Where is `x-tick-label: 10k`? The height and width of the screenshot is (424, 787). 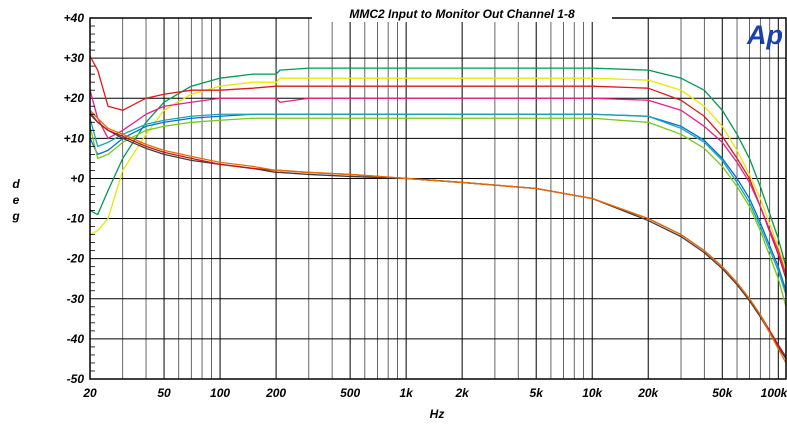
x-tick-label: 10k is located at coordinates (592, 393).